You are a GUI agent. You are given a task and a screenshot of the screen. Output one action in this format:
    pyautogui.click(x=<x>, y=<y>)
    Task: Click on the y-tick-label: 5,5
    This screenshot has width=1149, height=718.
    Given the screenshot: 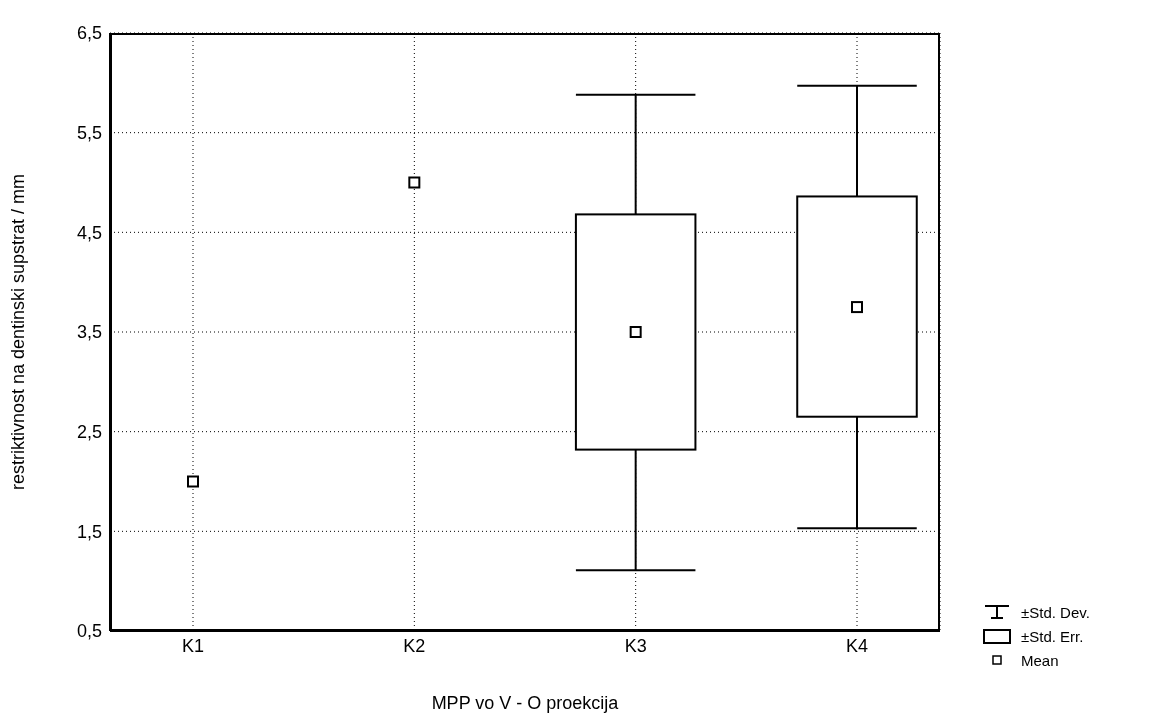 What is the action you would take?
    pyautogui.click(x=89, y=133)
    